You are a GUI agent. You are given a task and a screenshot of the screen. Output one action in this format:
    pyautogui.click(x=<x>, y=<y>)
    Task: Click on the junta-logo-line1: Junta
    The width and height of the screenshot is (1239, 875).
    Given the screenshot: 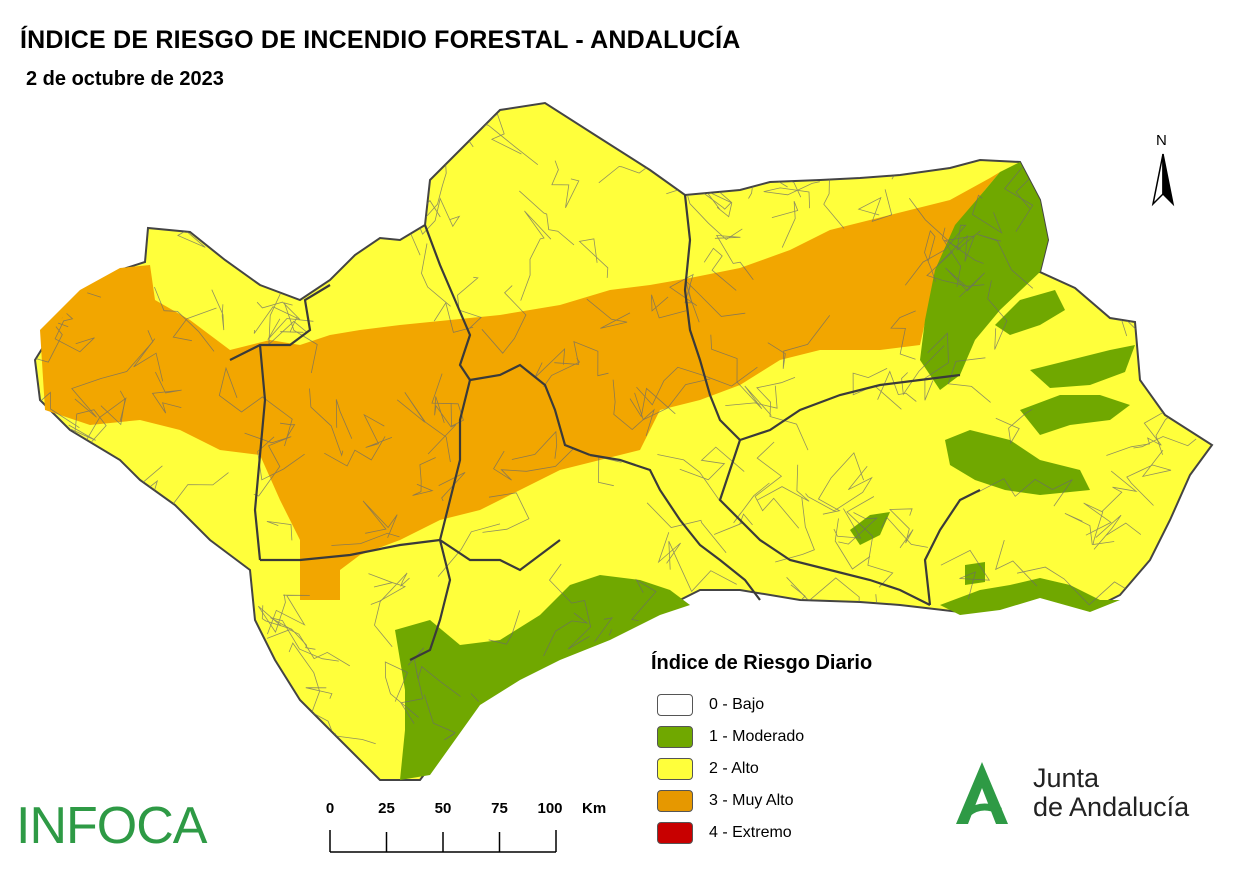 What is the action you would take?
    pyautogui.click(x=1066, y=778)
    